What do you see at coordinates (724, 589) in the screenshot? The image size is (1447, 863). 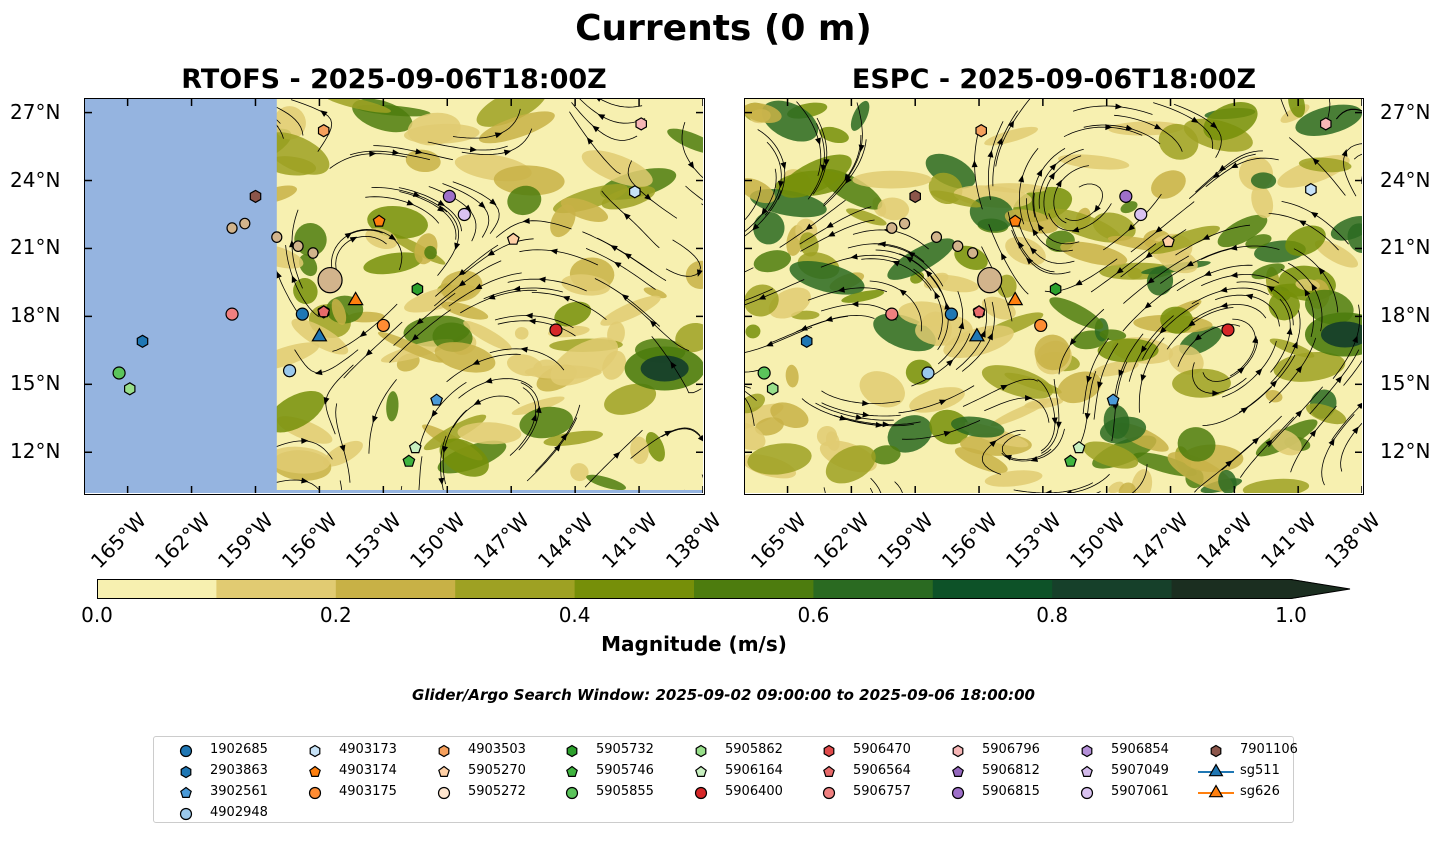 I see `colorbar` at bounding box center [724, 589].